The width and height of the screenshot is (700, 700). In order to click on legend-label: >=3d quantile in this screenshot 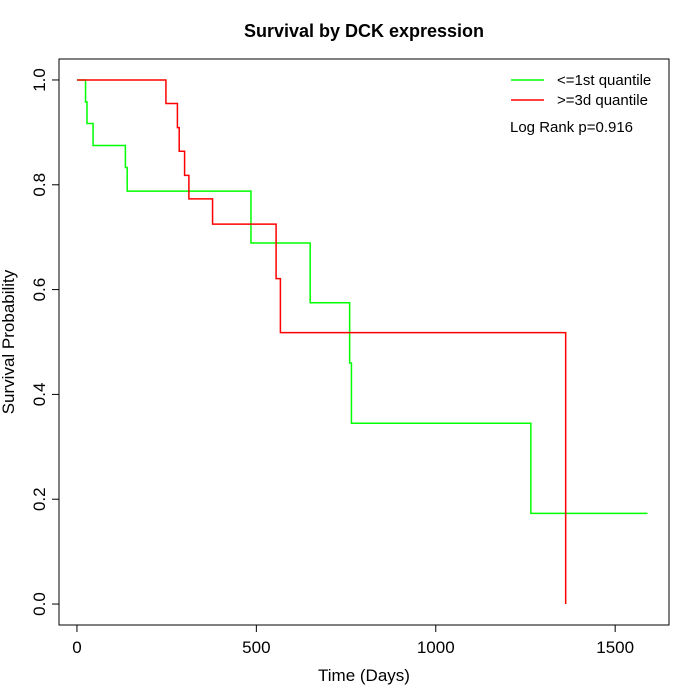, I will do `click(602, 100)`.